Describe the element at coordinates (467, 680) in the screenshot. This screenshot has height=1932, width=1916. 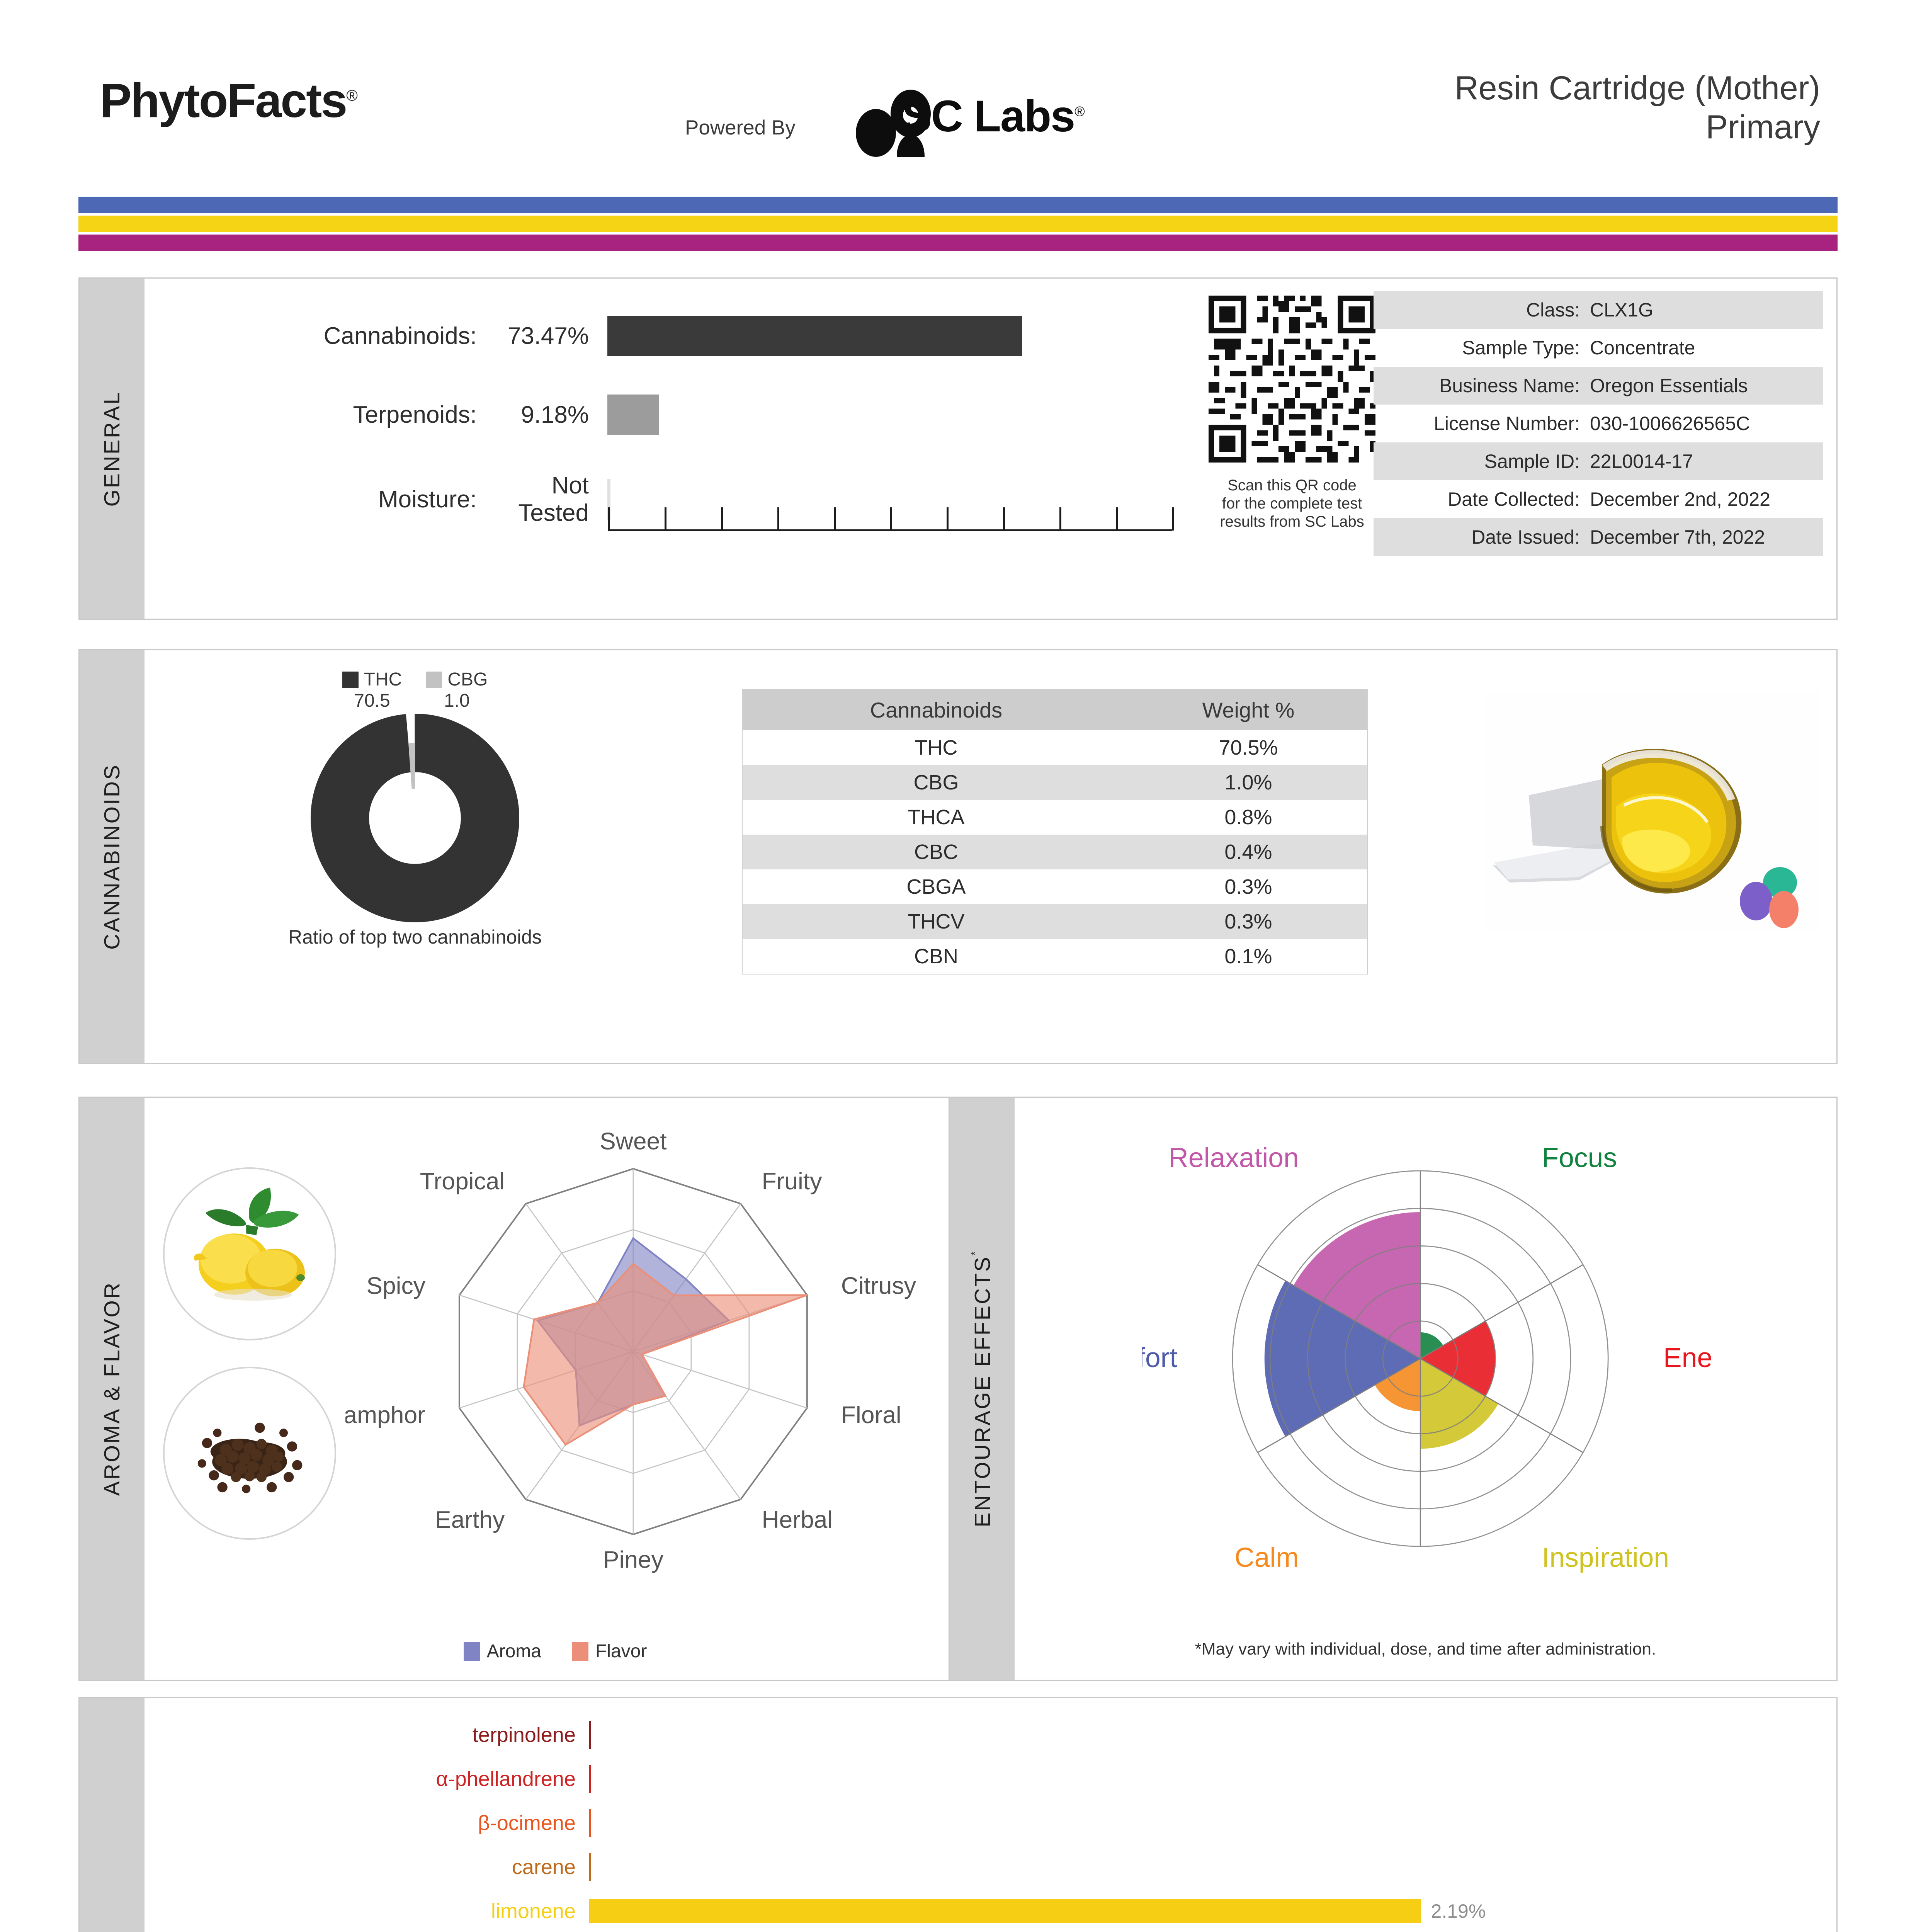
I see `legend-label: CBG` at that location.